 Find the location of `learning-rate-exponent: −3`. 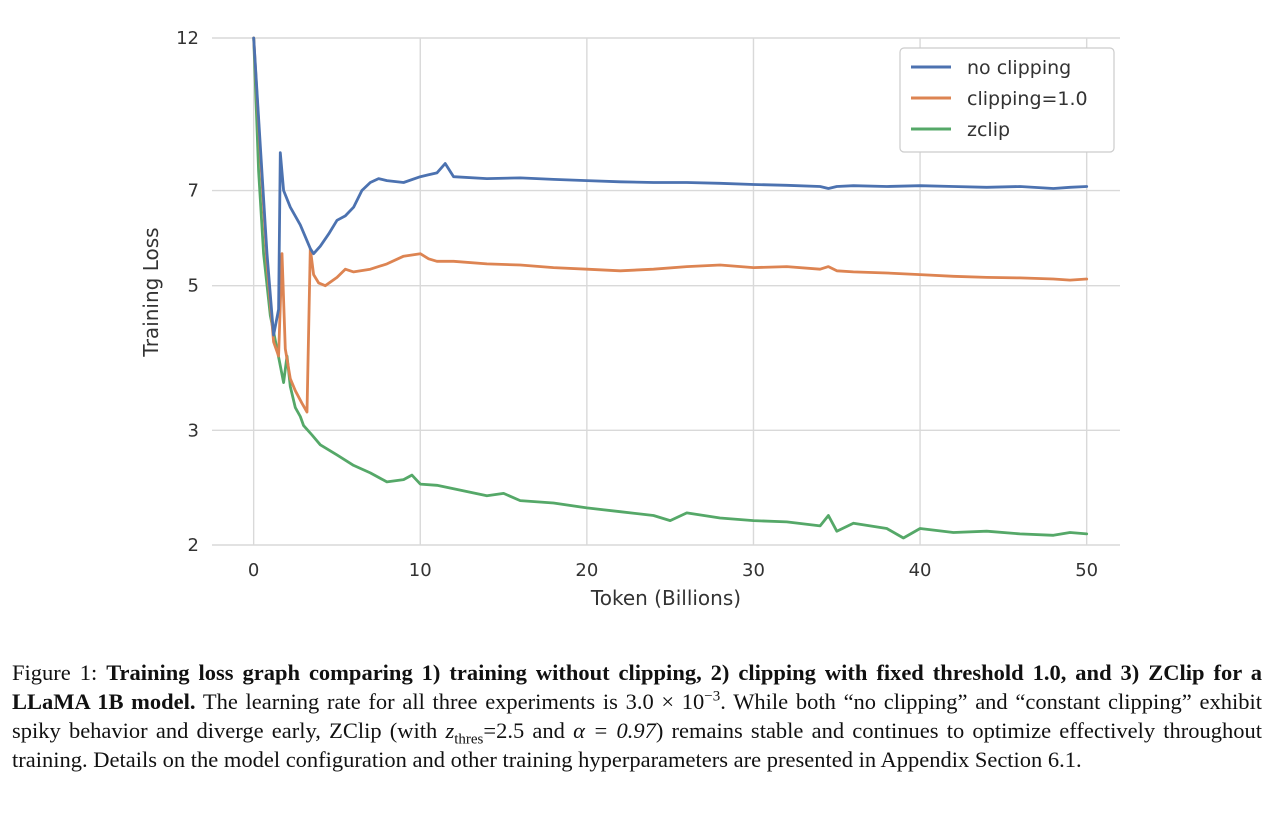

learning-rate-exponent: −3 is located at coordinates (712, 696).